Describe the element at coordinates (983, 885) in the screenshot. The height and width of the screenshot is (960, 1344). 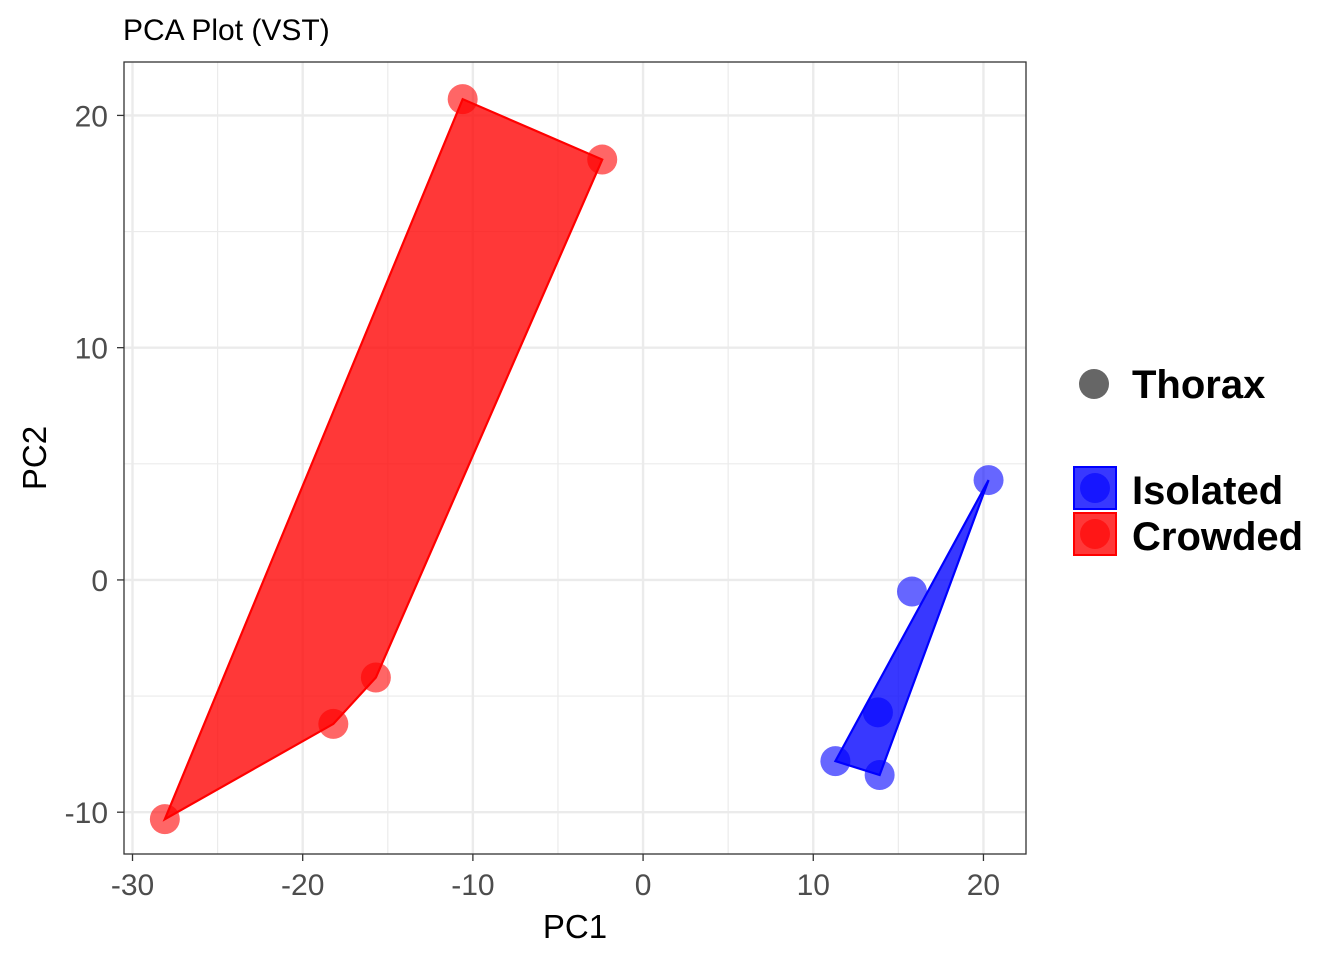
I see `x-tick-label: 20` at that location.